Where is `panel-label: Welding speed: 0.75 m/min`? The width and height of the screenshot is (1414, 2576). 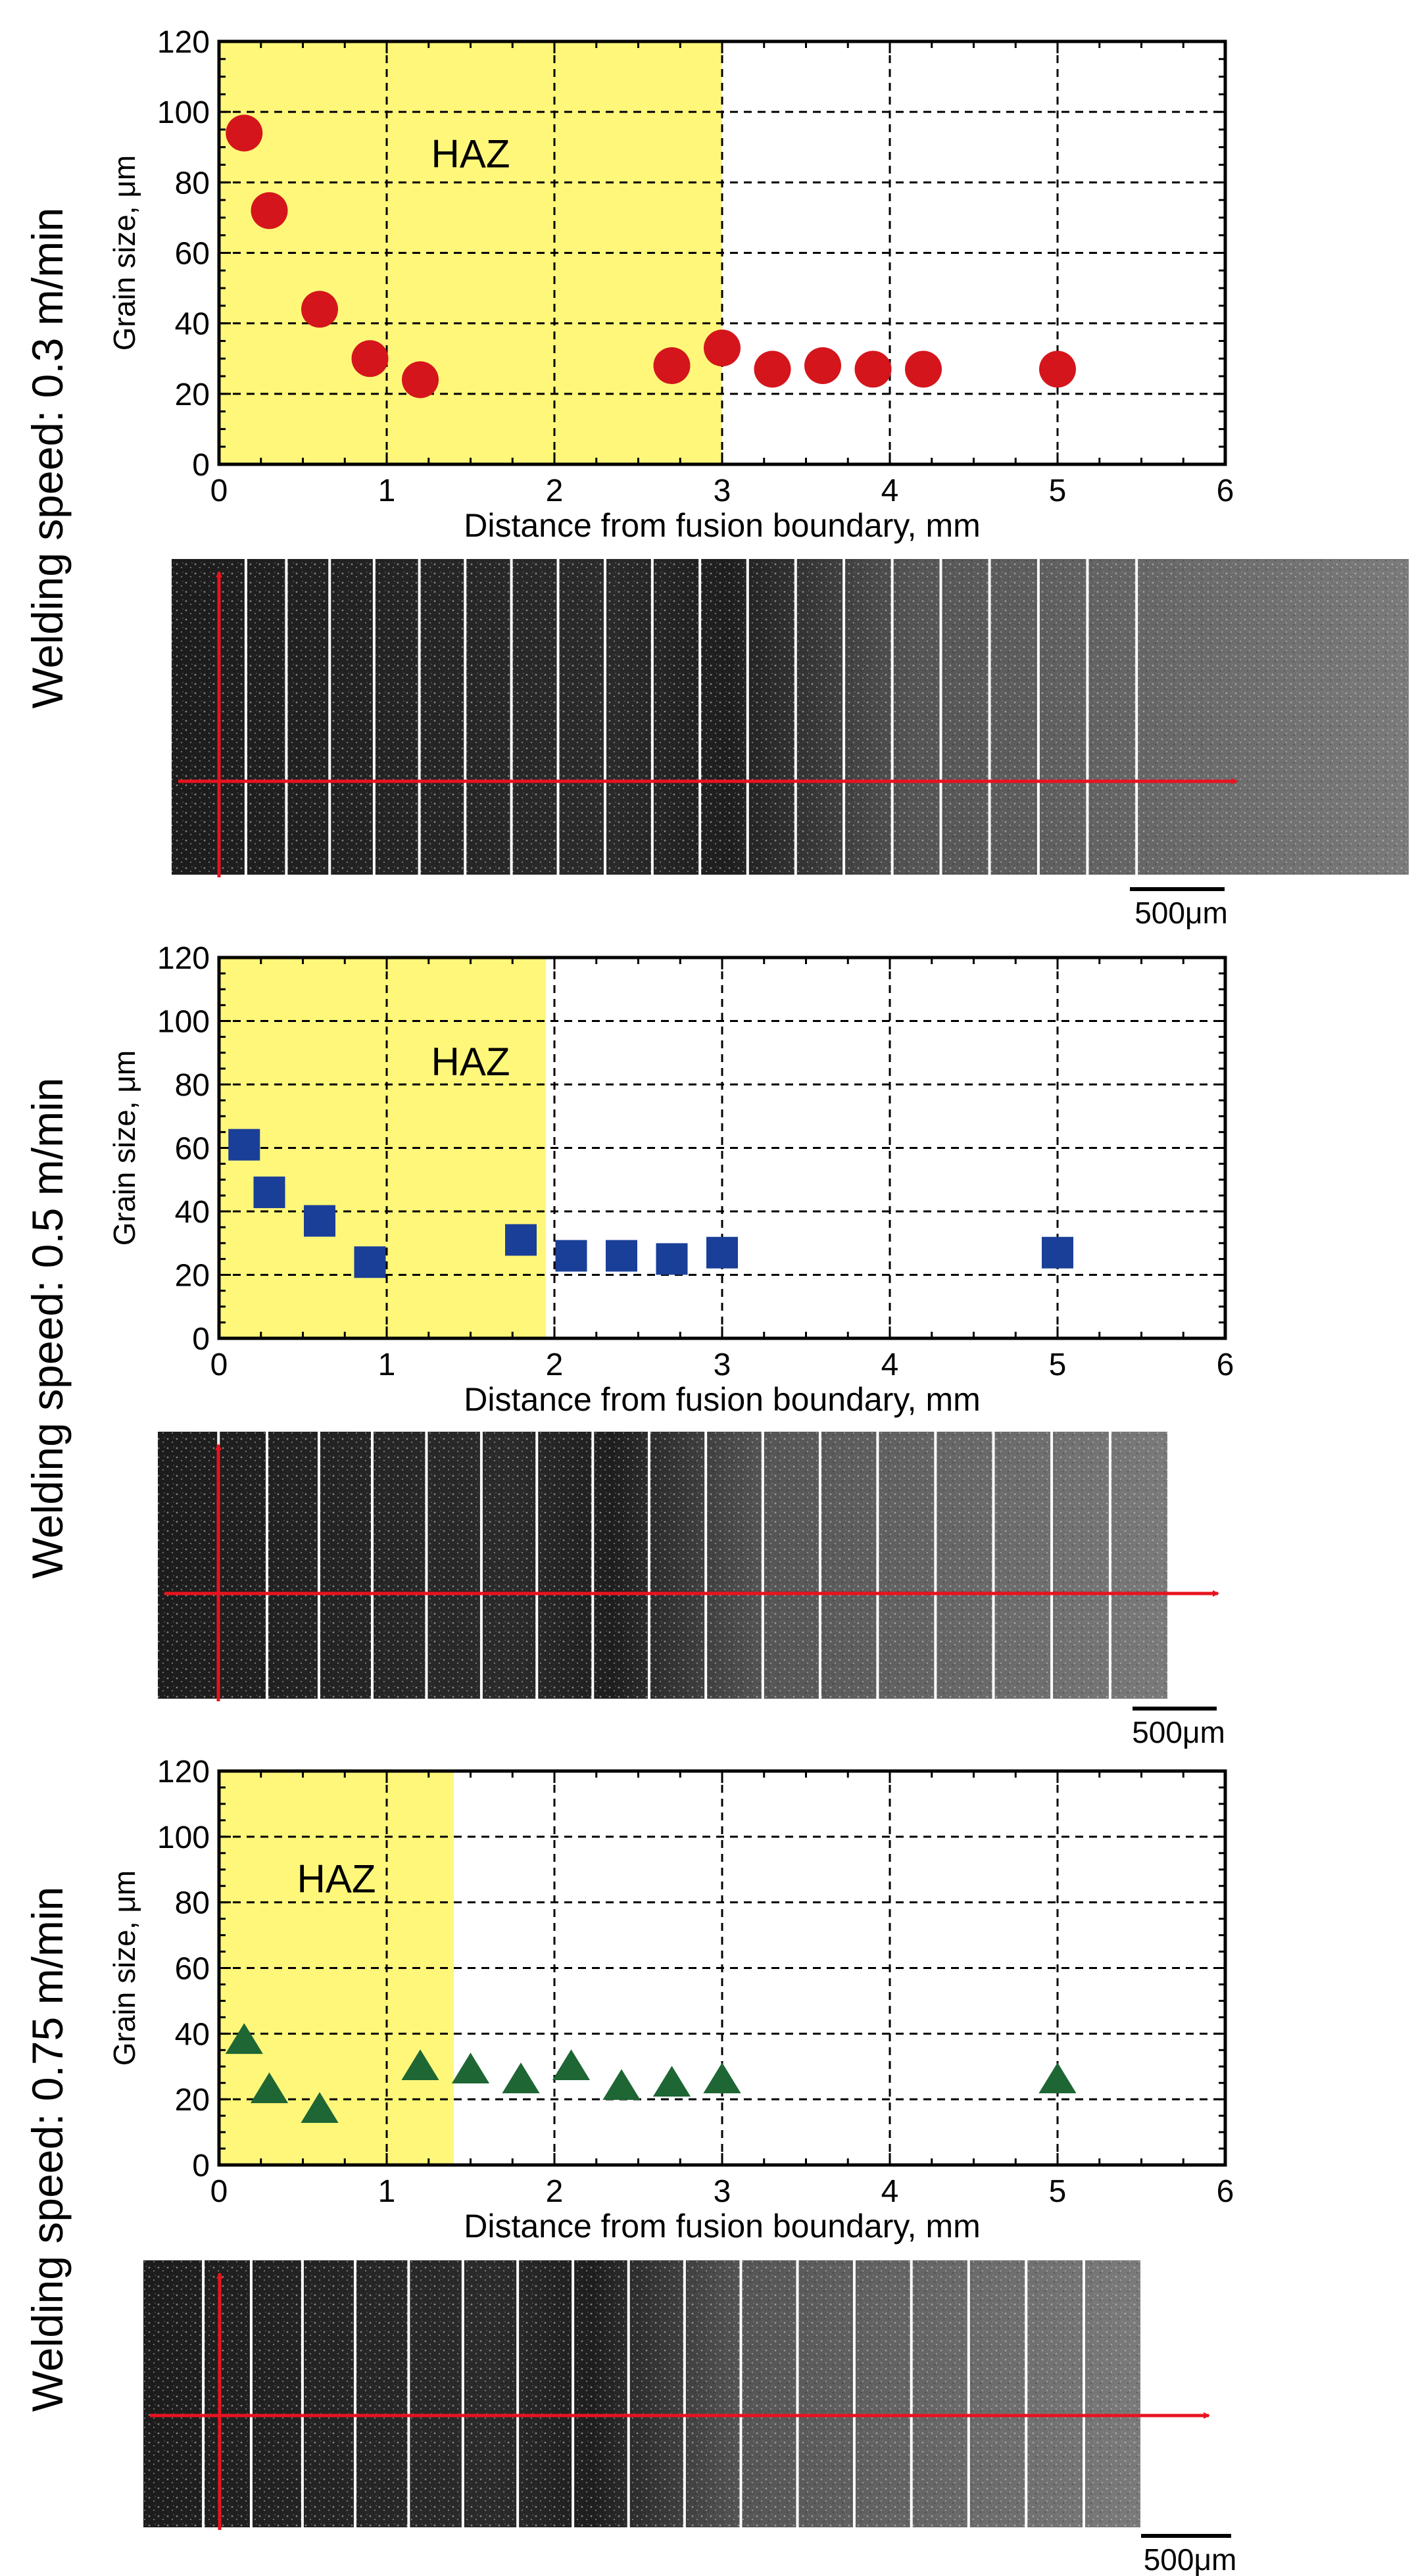
panel-label: Welding speed: 0.75 m/min is located at coordinates (47, 2150).